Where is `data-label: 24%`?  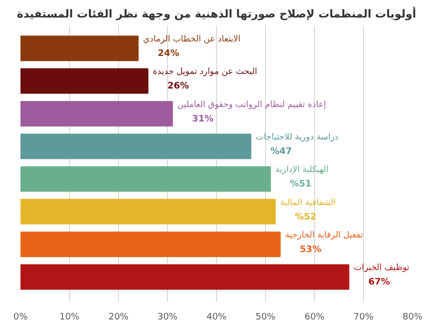 data-label: 24% is located at coordinates (169, 54).